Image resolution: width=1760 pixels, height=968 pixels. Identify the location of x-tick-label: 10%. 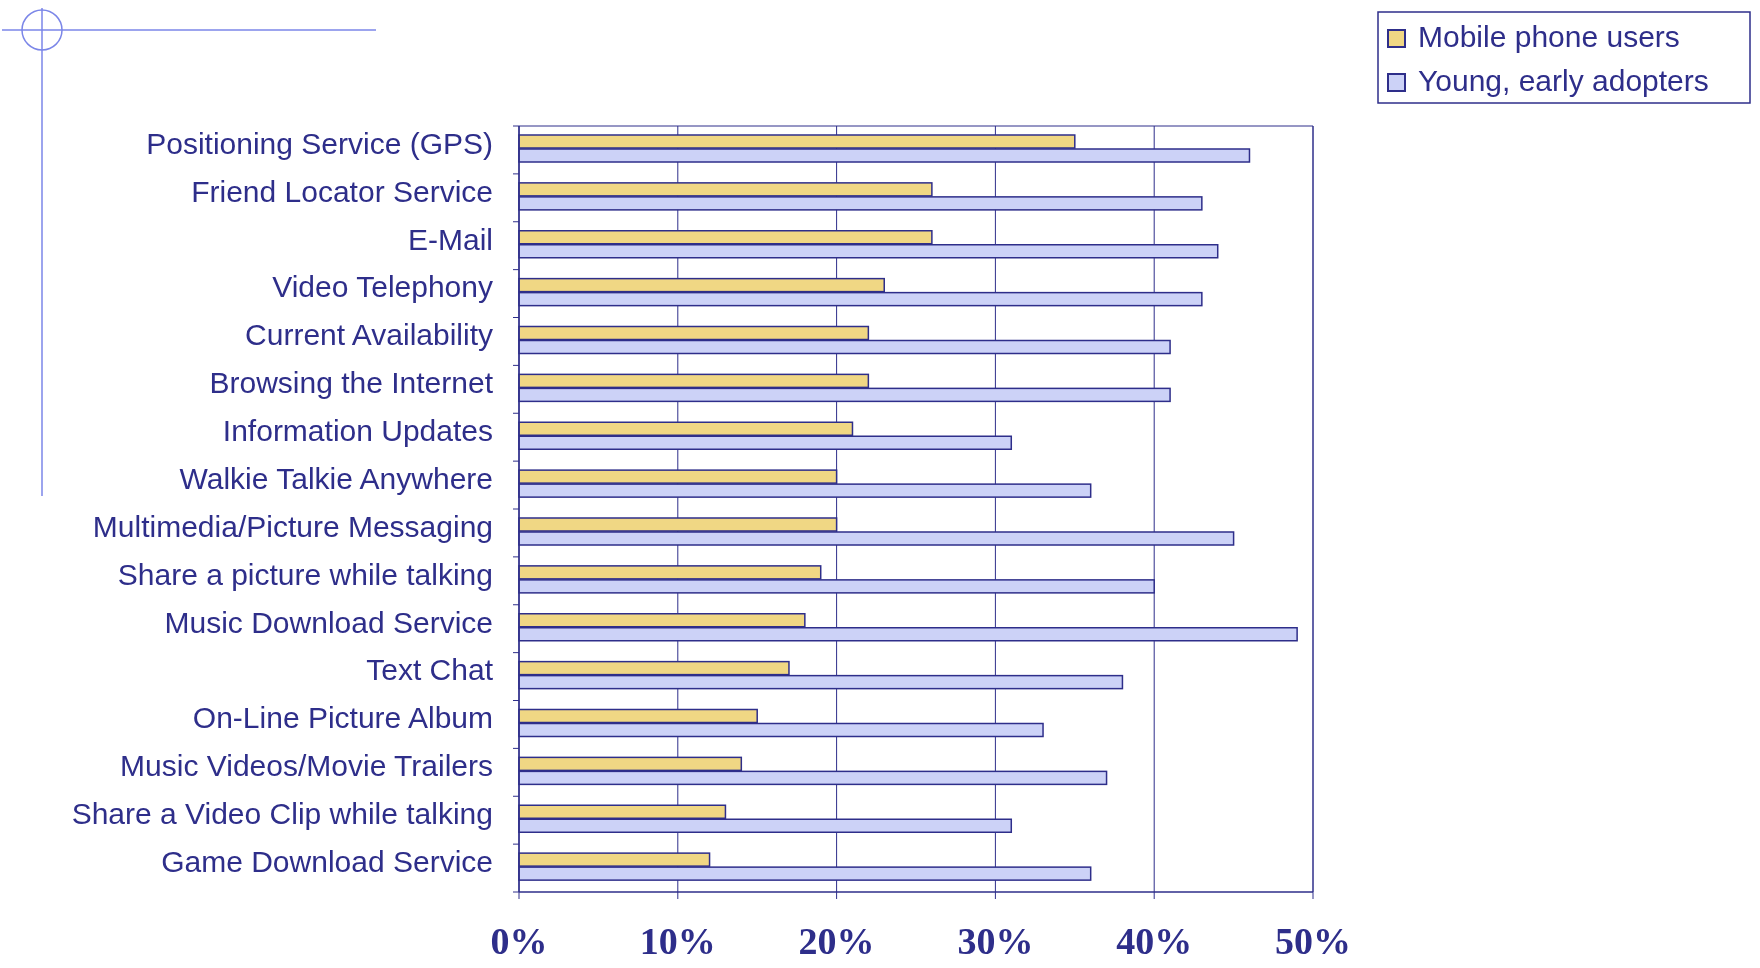
(677, 941).